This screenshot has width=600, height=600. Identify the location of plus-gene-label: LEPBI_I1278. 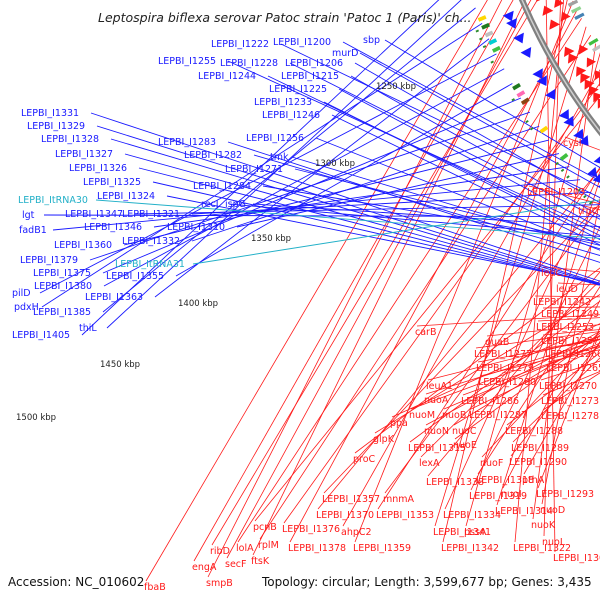
(570, 416).